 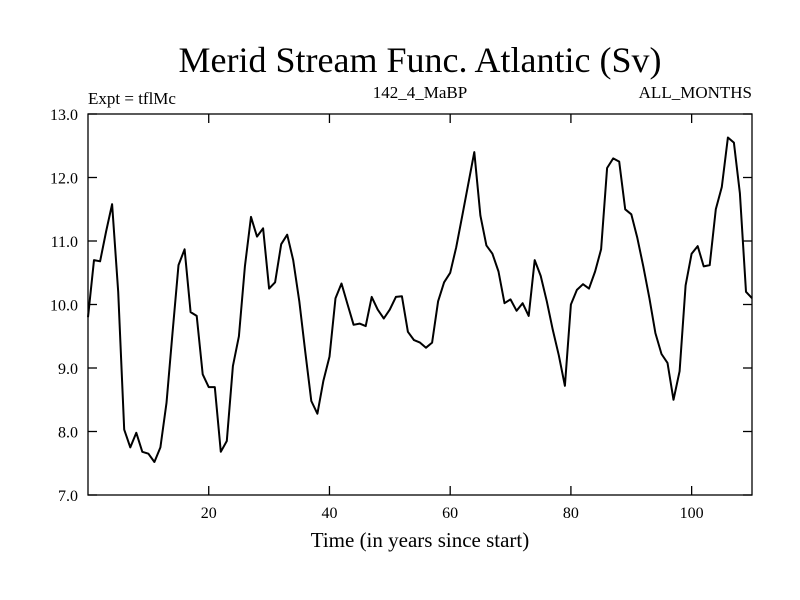 What do you see at coordinates (132, 98) in the screenshot?
I see `subtitle-left: Expt = tflMc` at bounding box center [132, 98].